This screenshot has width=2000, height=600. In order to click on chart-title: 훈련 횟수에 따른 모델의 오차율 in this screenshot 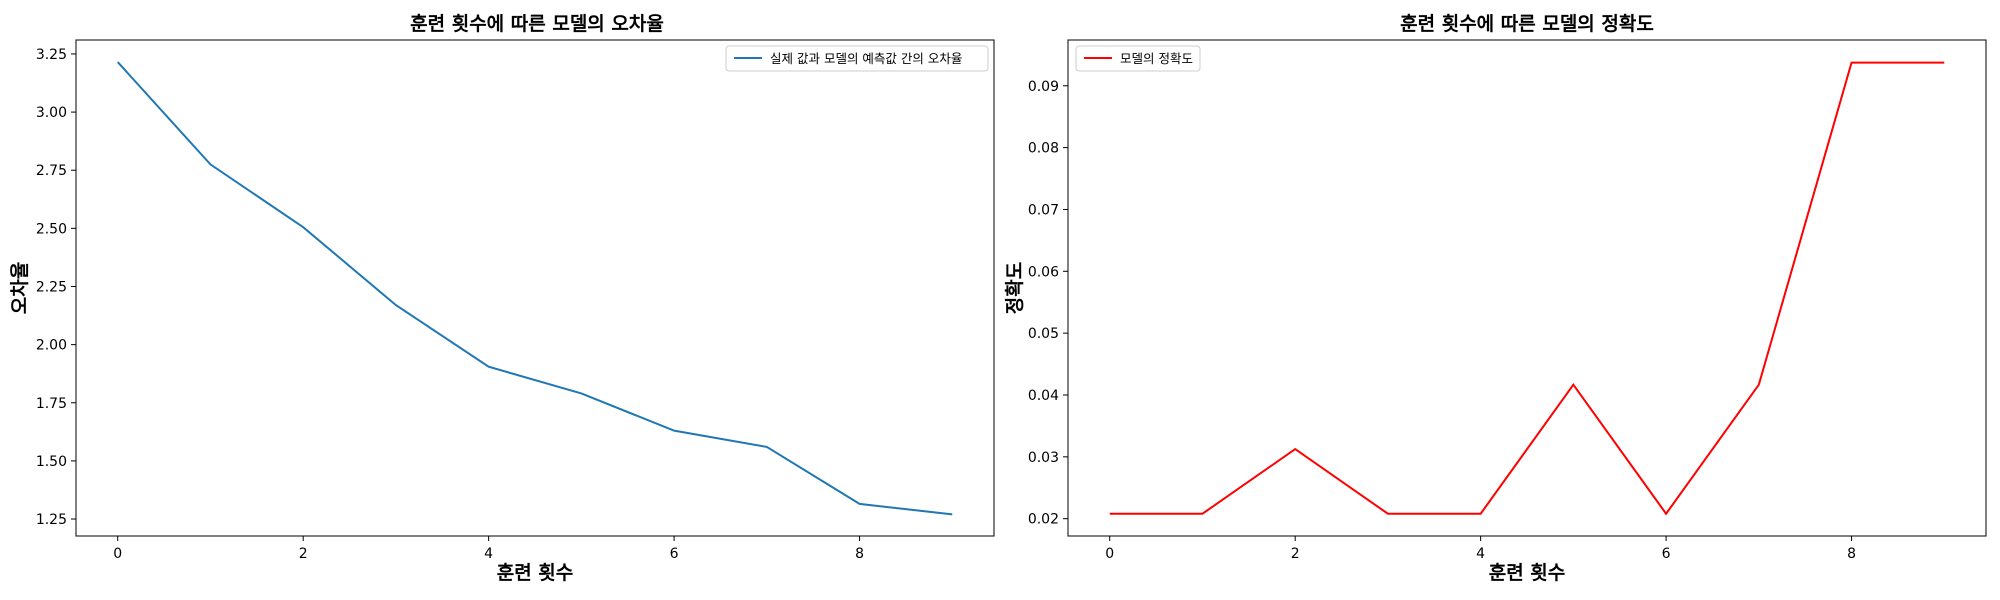, I will do `click(537, 23)`.